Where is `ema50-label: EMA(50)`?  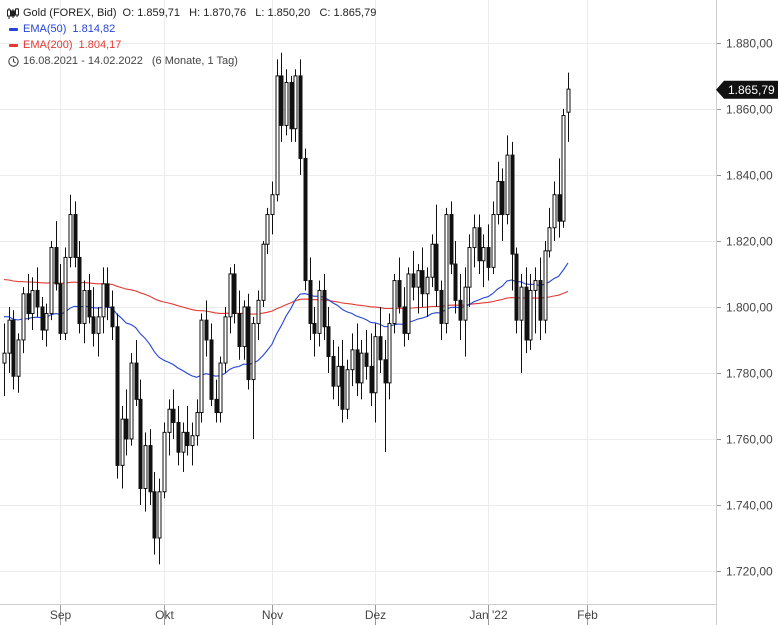
ema50-label: EMA(50) is located at coordinates (45, 29).